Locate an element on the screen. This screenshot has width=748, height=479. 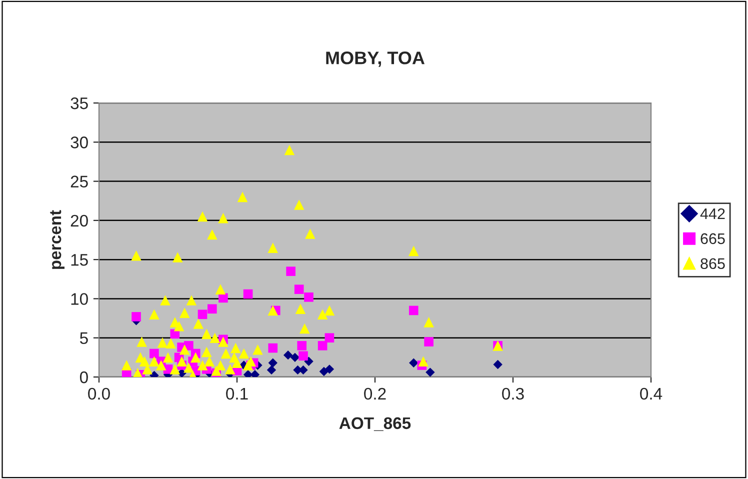
legend-label: 665 is located at coordinates (712, 238).